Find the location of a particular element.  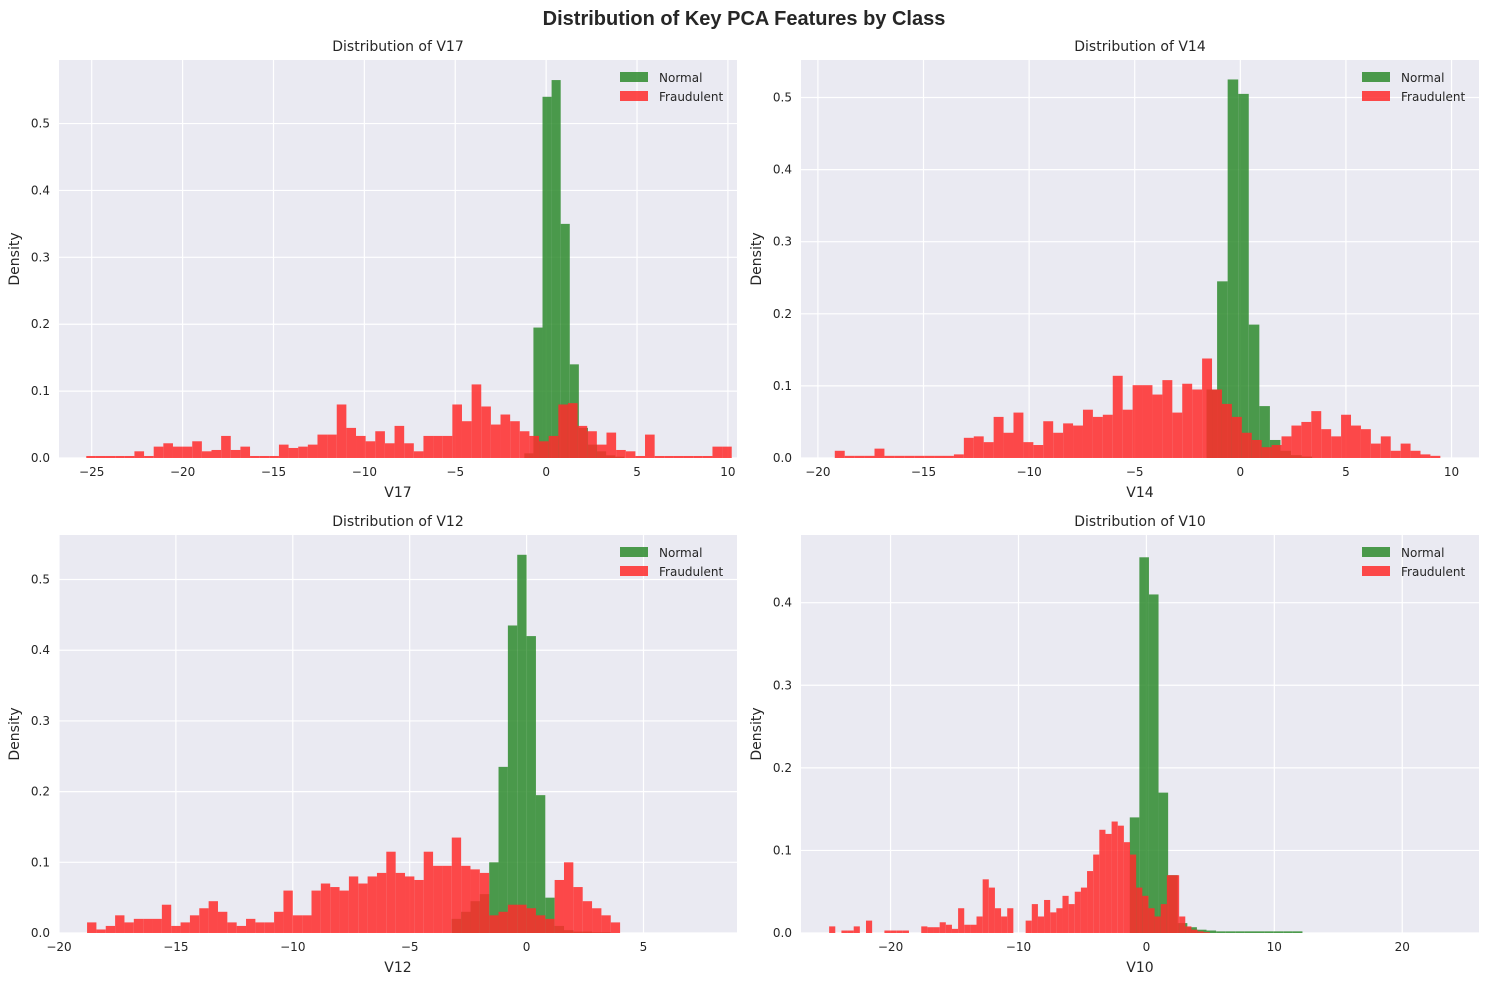

y-tick-label: 0.4 is located at coordinates (782, 170).